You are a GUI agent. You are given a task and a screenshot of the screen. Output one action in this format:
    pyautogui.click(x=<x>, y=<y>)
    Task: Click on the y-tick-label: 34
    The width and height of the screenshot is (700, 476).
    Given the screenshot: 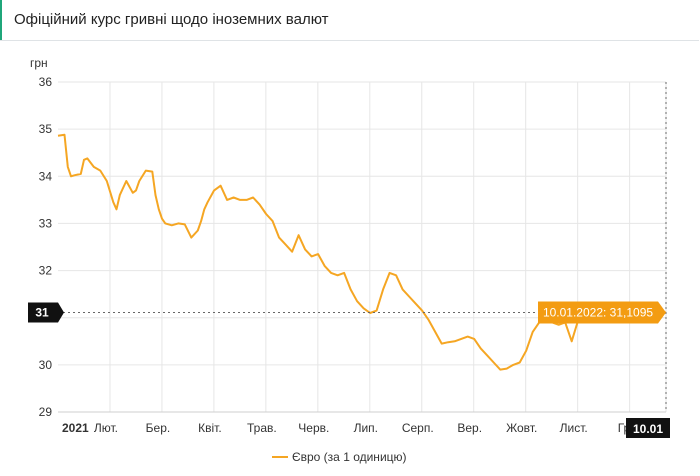 What is the action you would take?
    pyautogui.click(x=46, y=176)
    